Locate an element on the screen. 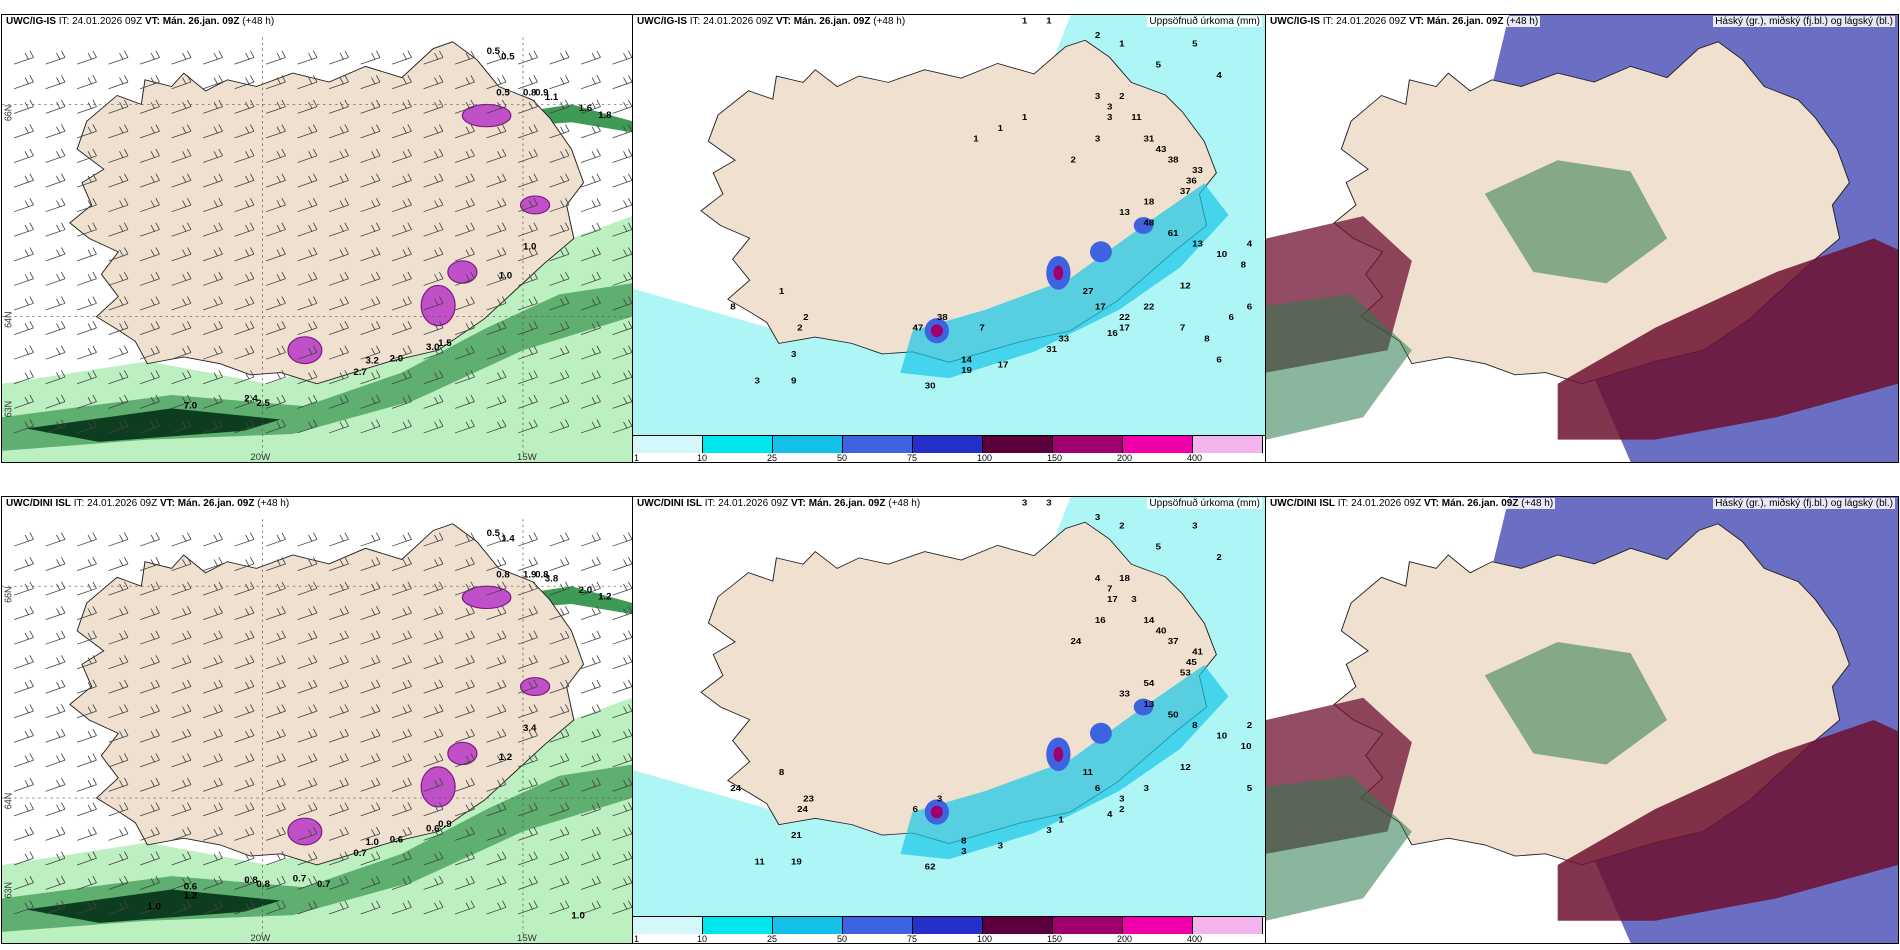 This screenshot has height=950, width=1900. value-label: 0.7 is located at coordinates (323, 885).